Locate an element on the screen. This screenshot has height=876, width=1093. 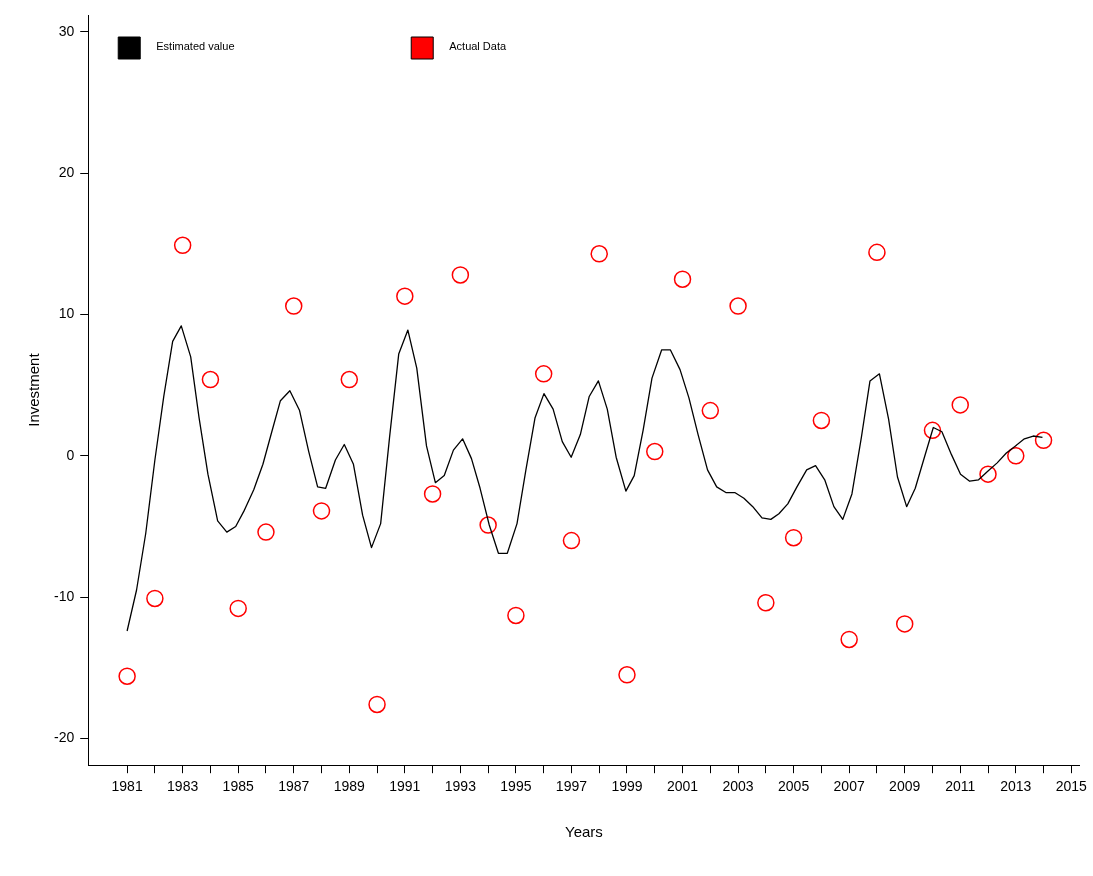
x-tick-label: 1999 is located at coordinates (627, 786).